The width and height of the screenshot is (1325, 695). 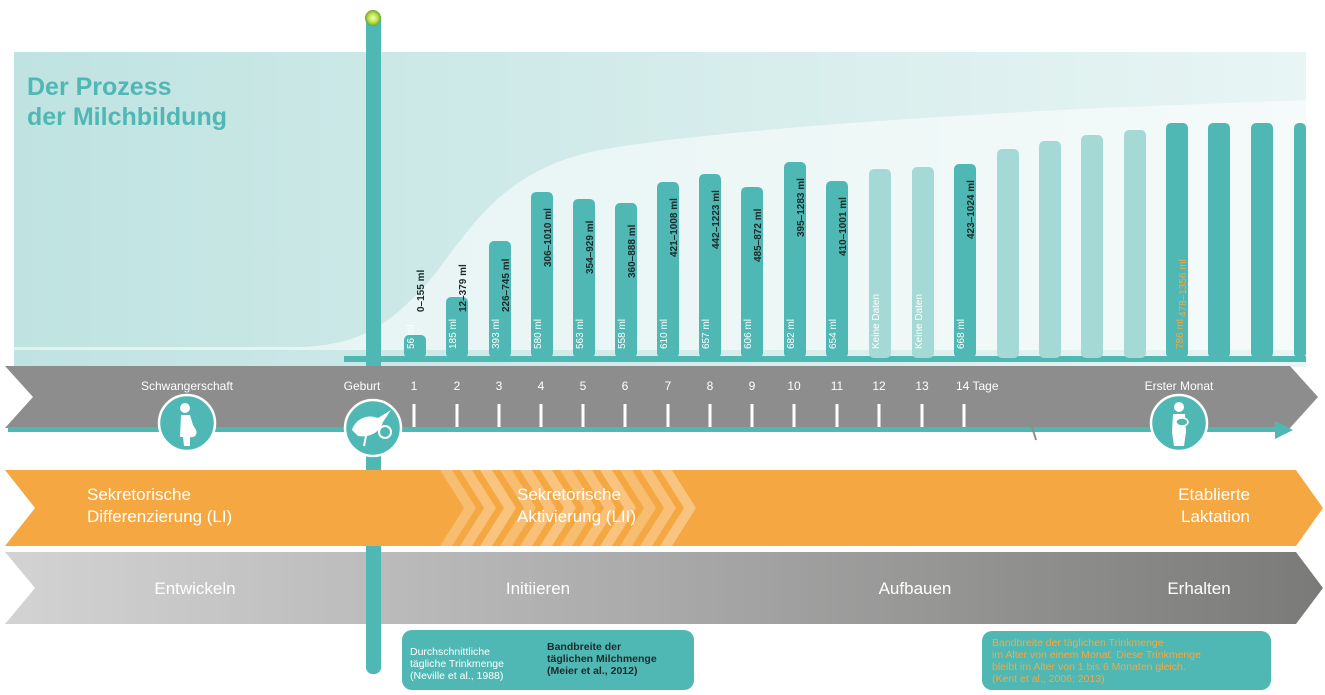 I want to click on bar-average-label: 563 ml, so click(x=580, y=334).